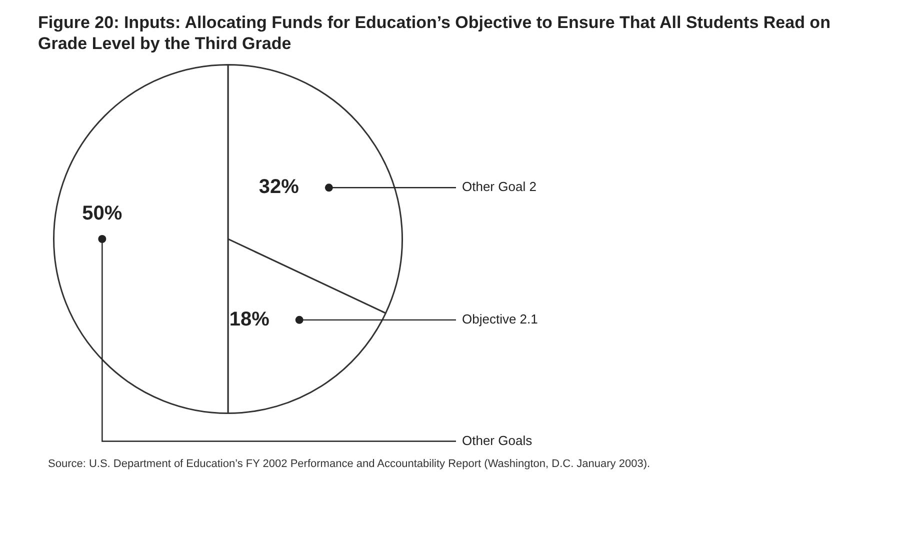 The image size is (904, 538). Describe the element at coordinates (349, 463) in the screenshot. I see `source-note: Source: U.S. Department of Education’s FY 2002 Performance and Accountability Report (Washington, D.C. January 2003).` at that location.